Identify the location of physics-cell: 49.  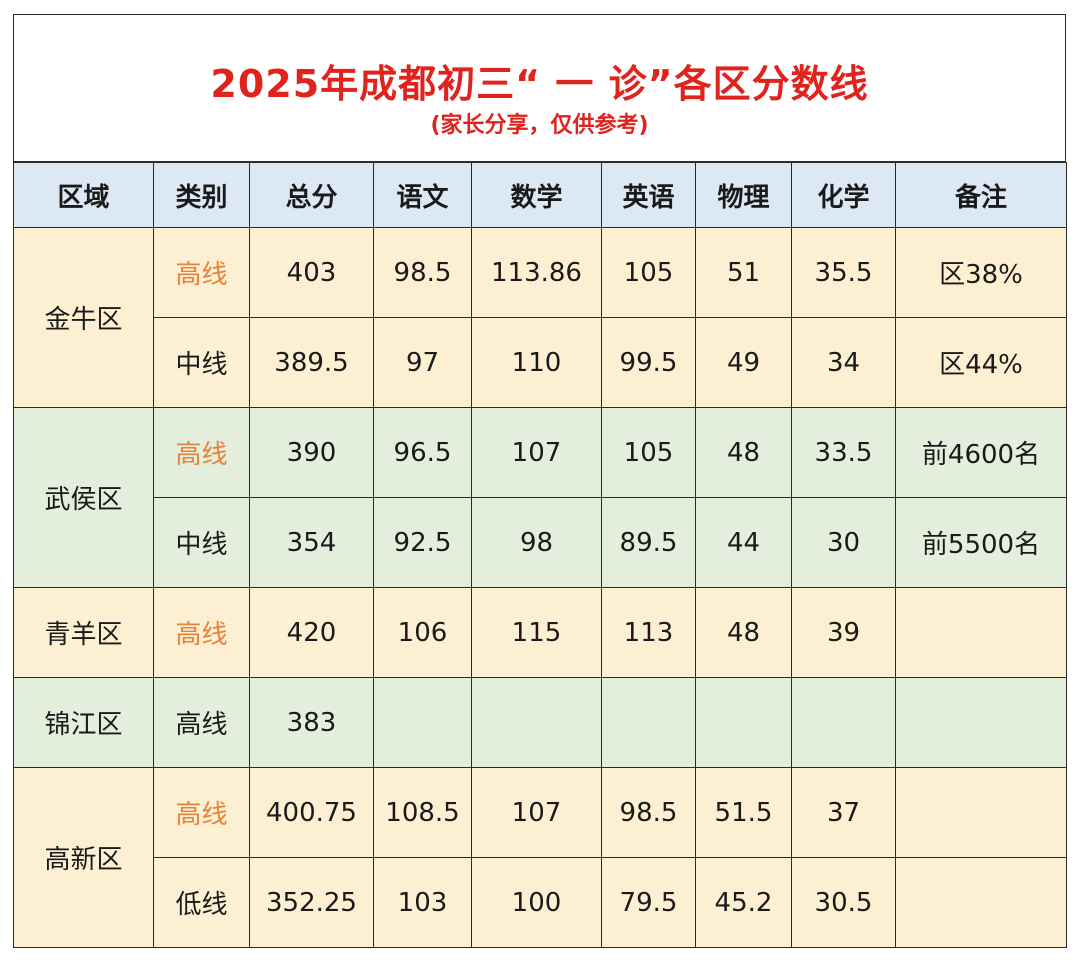
(743, 362).